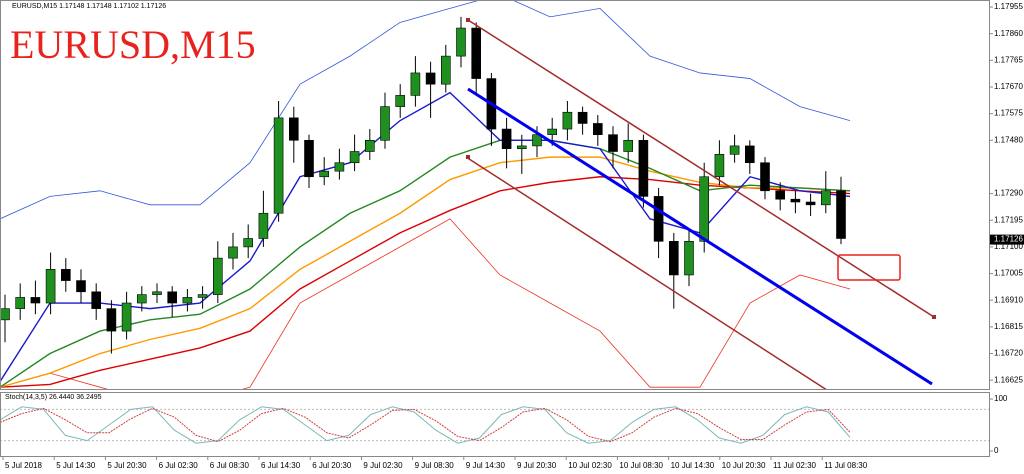  I want to click on stochastic-panel, so click(495, 425).